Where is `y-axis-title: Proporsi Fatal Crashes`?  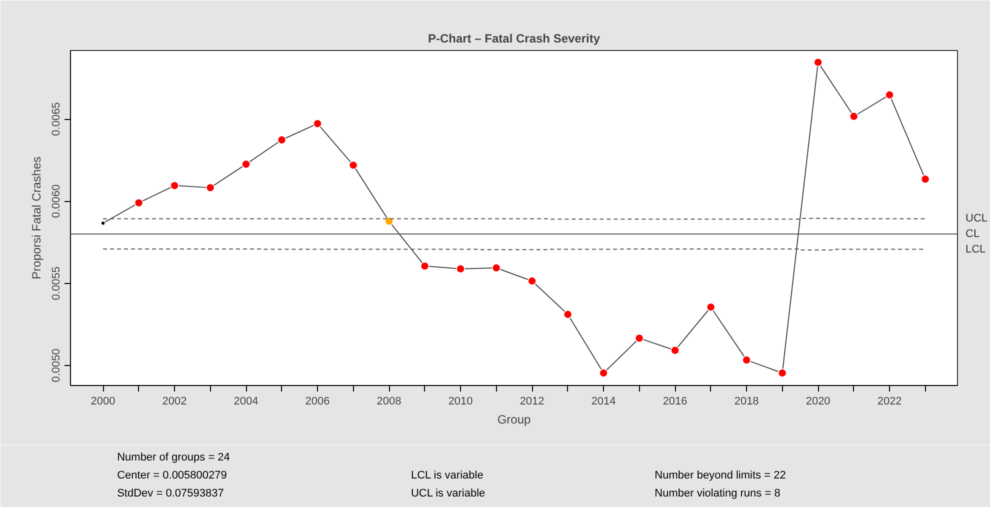 y-axis-title: Proporsi Fatal Crashes is located at coordinates (37, 218).